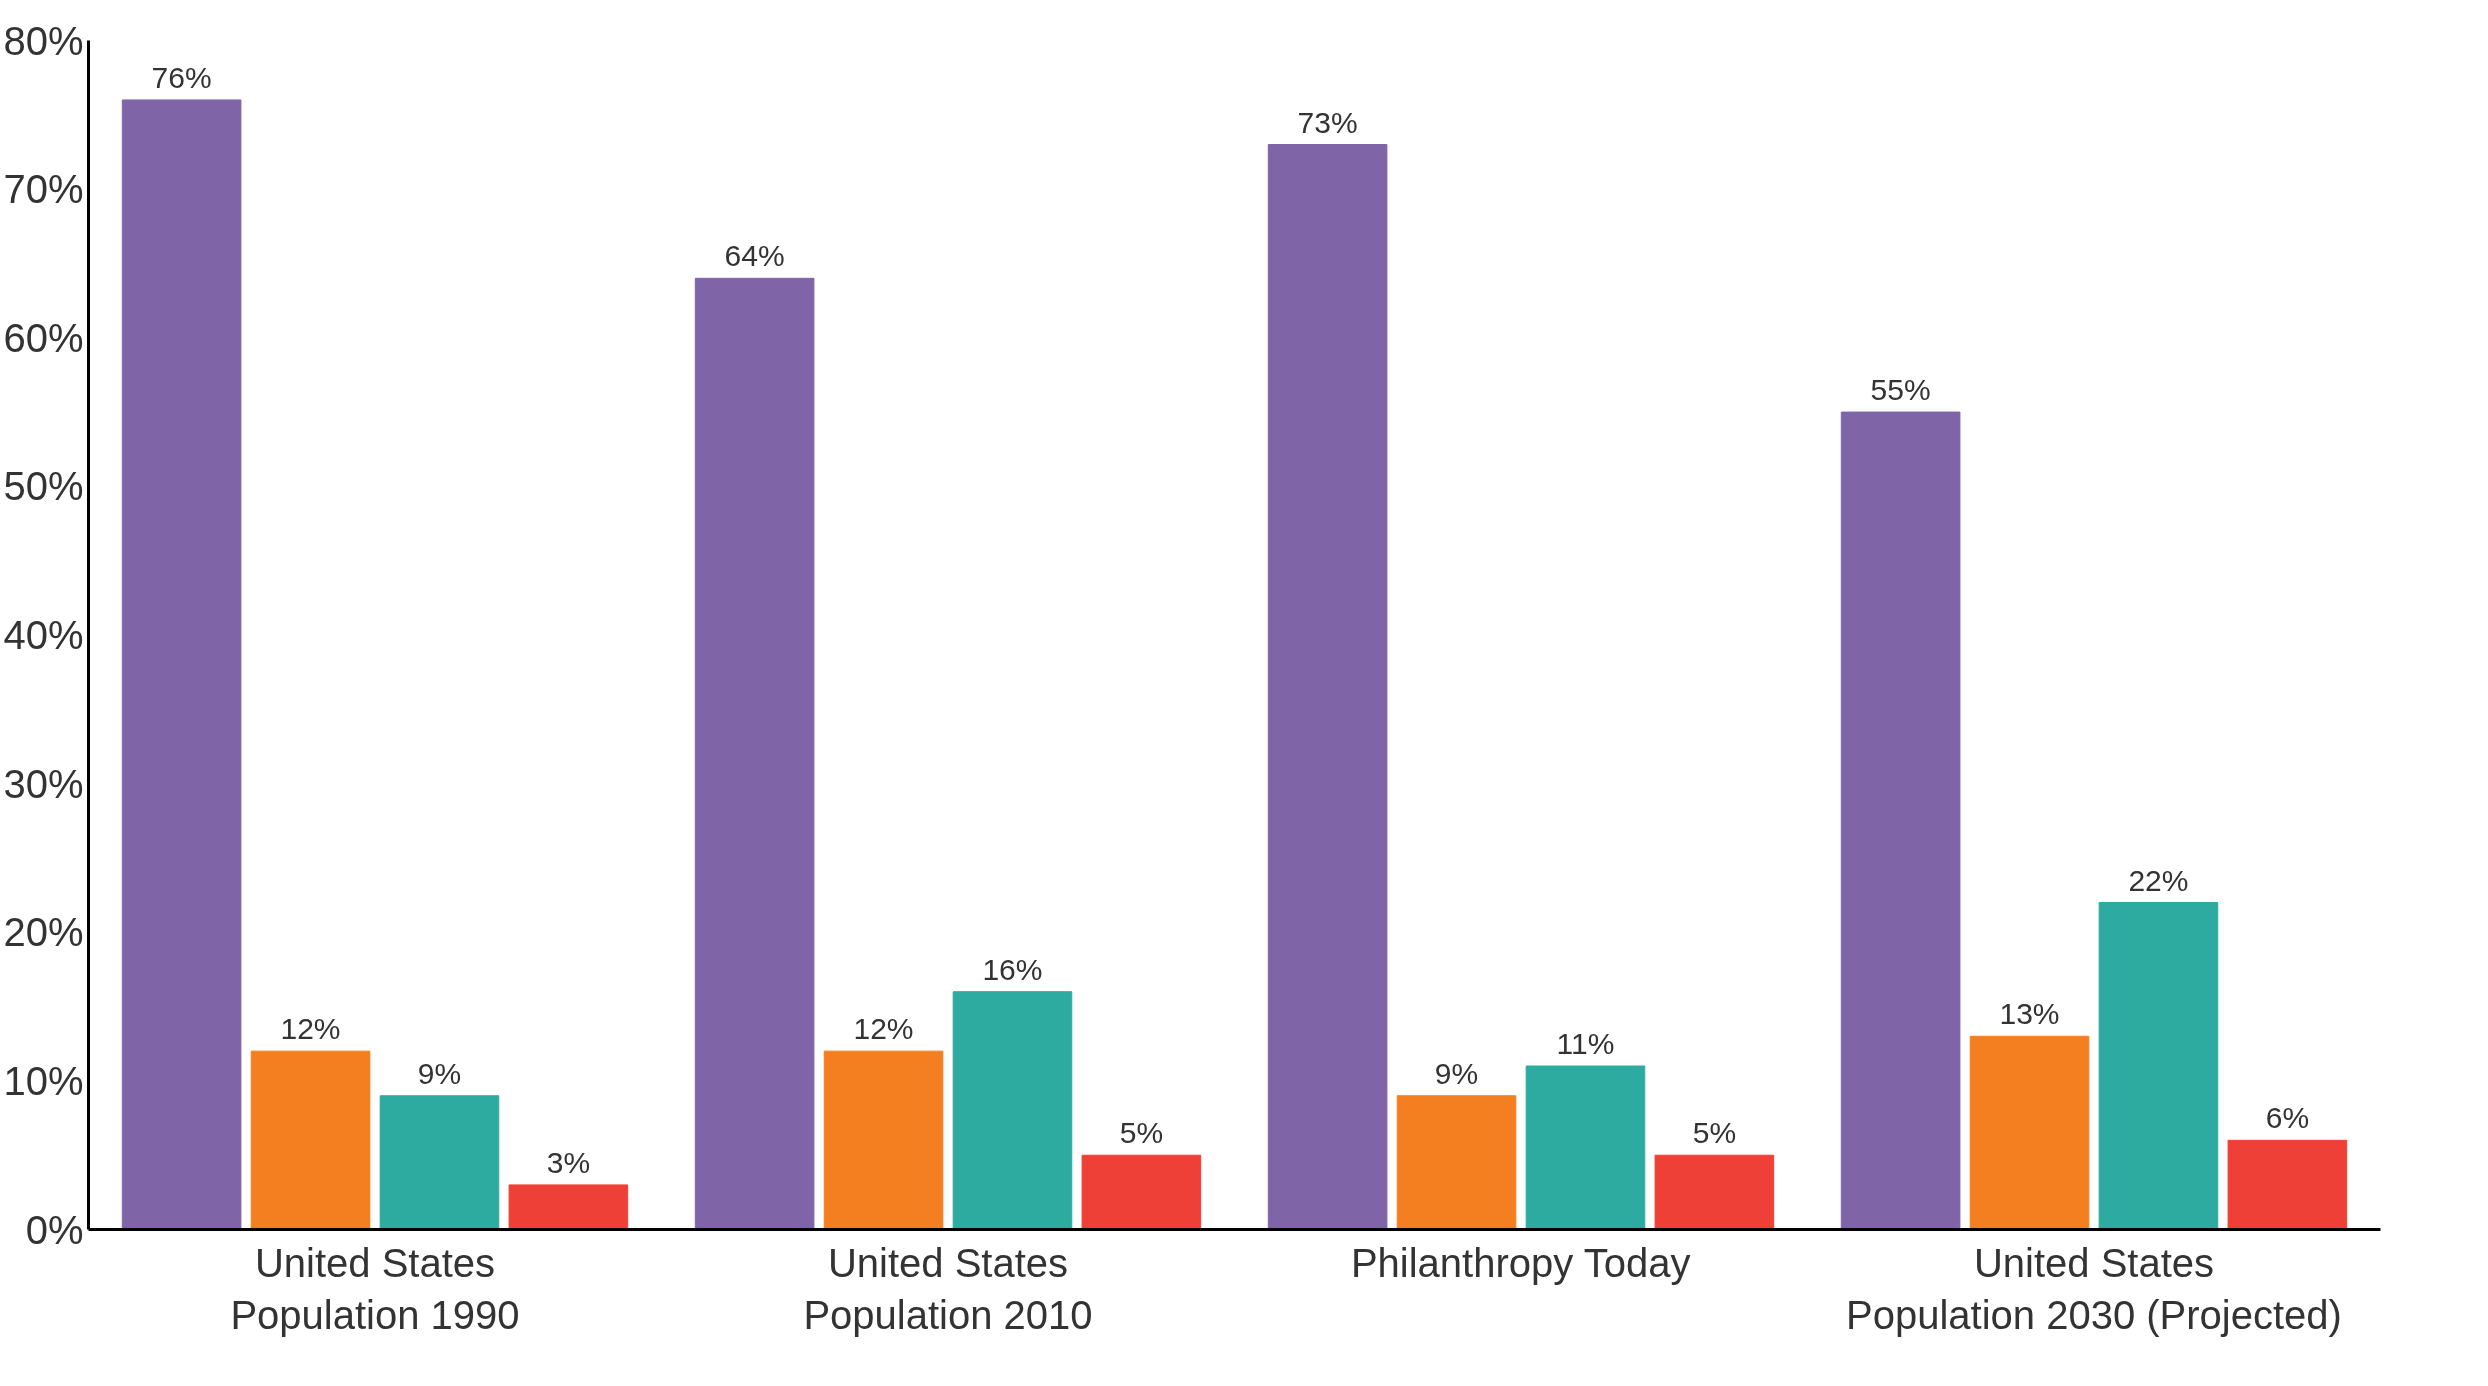 This screenshot has width=2488, height=1386. I want to click on data-label: 64%, so click(754, 256).